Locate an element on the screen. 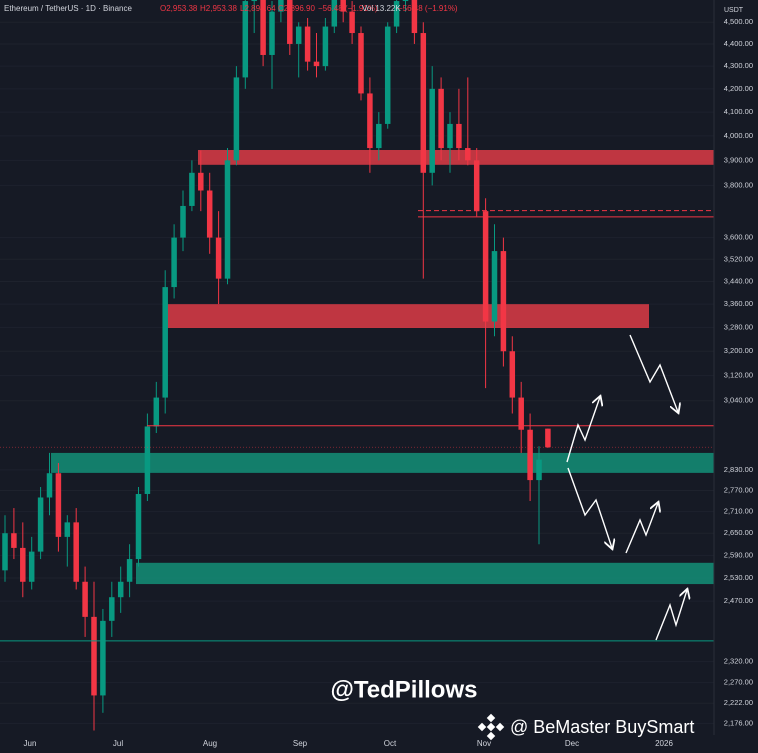  y-tick-label: 3,900.00 is located at coordinates (738, 159).